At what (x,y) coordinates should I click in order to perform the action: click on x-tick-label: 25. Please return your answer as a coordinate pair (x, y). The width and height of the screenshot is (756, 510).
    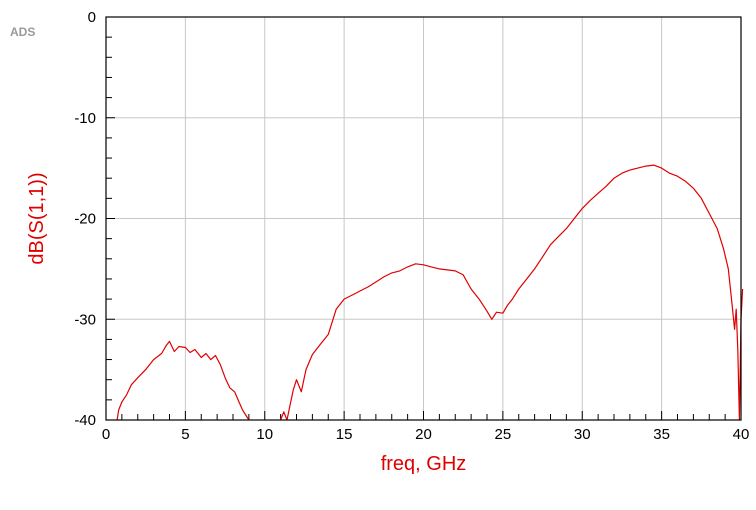
    Looking at the image, I should click on (503, 434).